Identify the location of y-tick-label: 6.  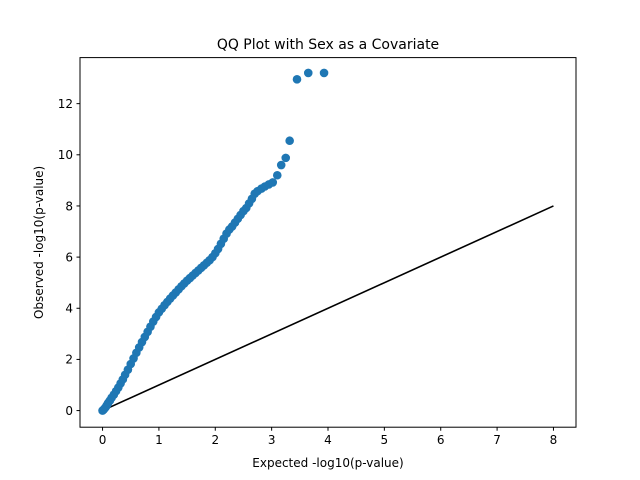
(69, 257).